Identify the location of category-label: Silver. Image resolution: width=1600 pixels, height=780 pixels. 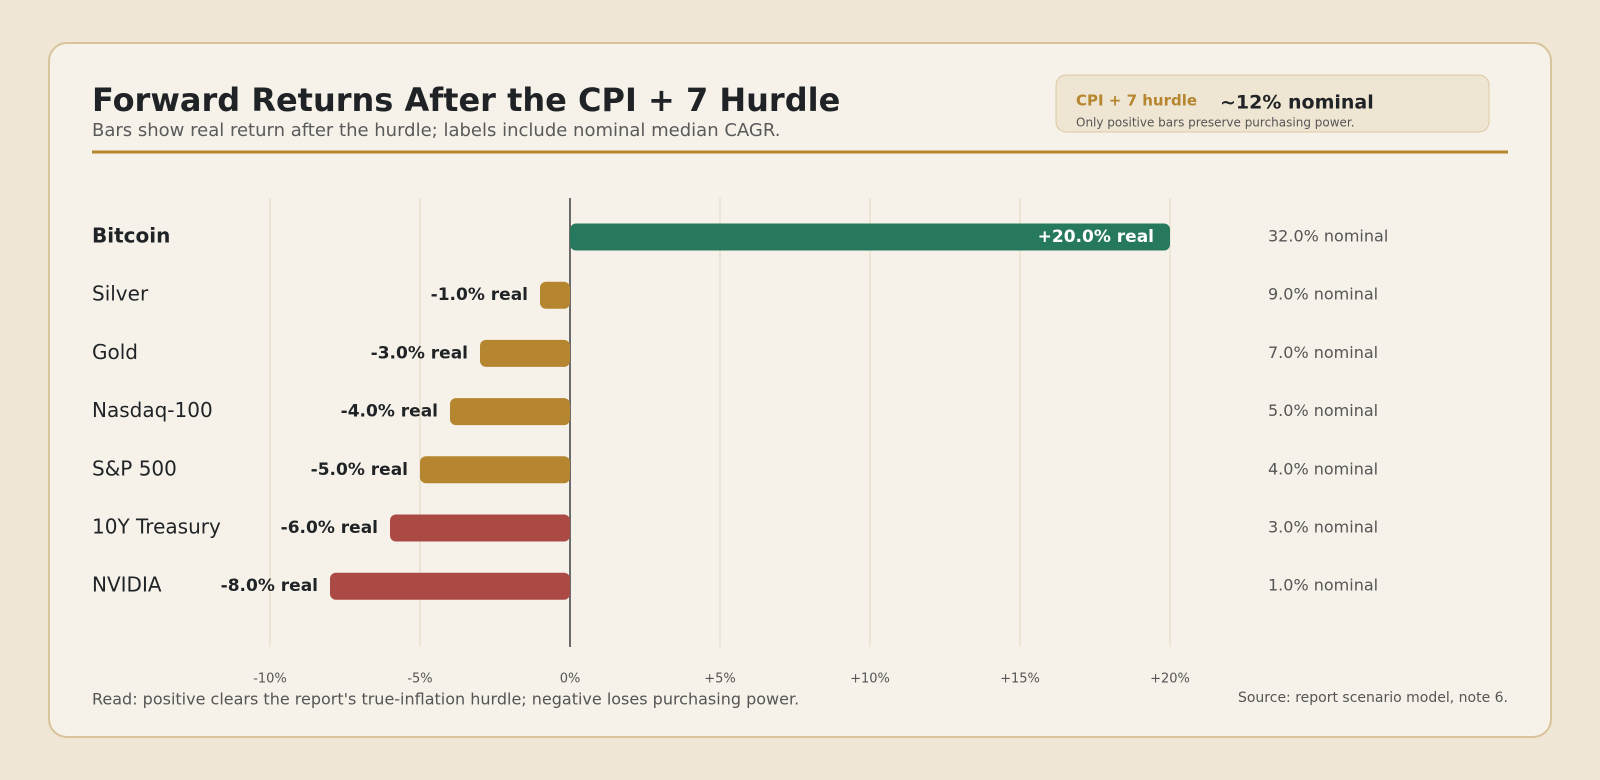
(120, 294).